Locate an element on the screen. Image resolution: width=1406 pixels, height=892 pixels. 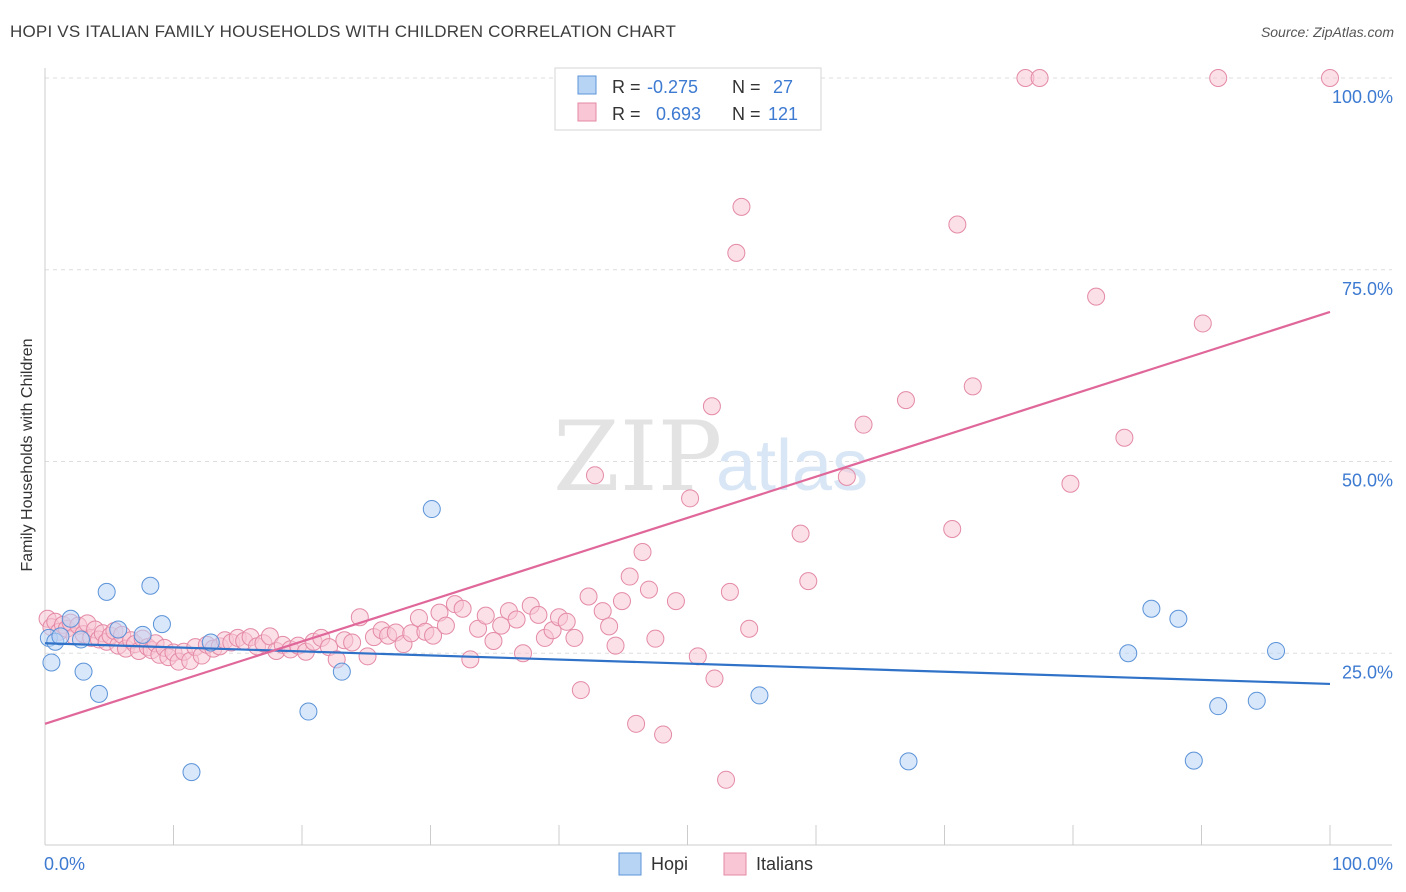
italians-legend-swatch is located at coordinates (587, 112).